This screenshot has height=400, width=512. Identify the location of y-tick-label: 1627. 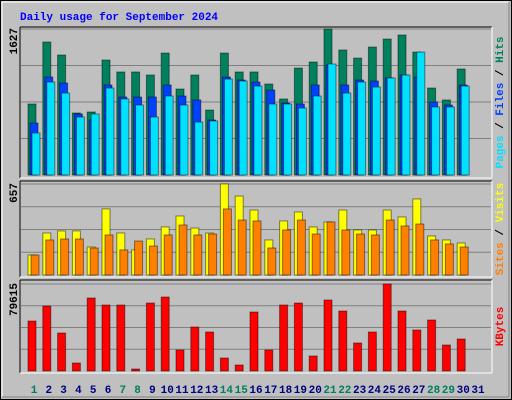
(15, 41).